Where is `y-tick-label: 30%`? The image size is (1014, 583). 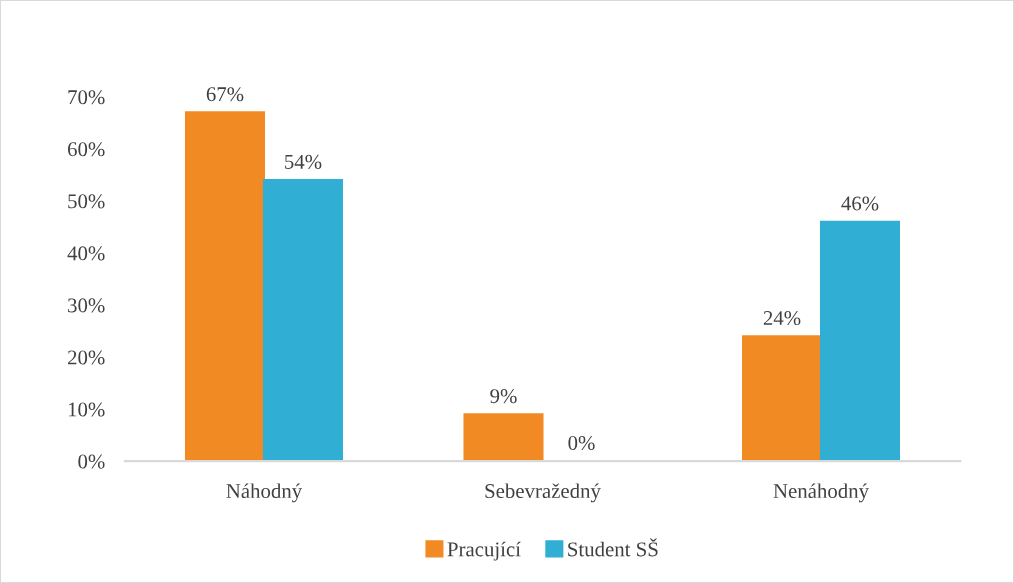 y-tick-label: 30% is located at coordinates (86, 305).